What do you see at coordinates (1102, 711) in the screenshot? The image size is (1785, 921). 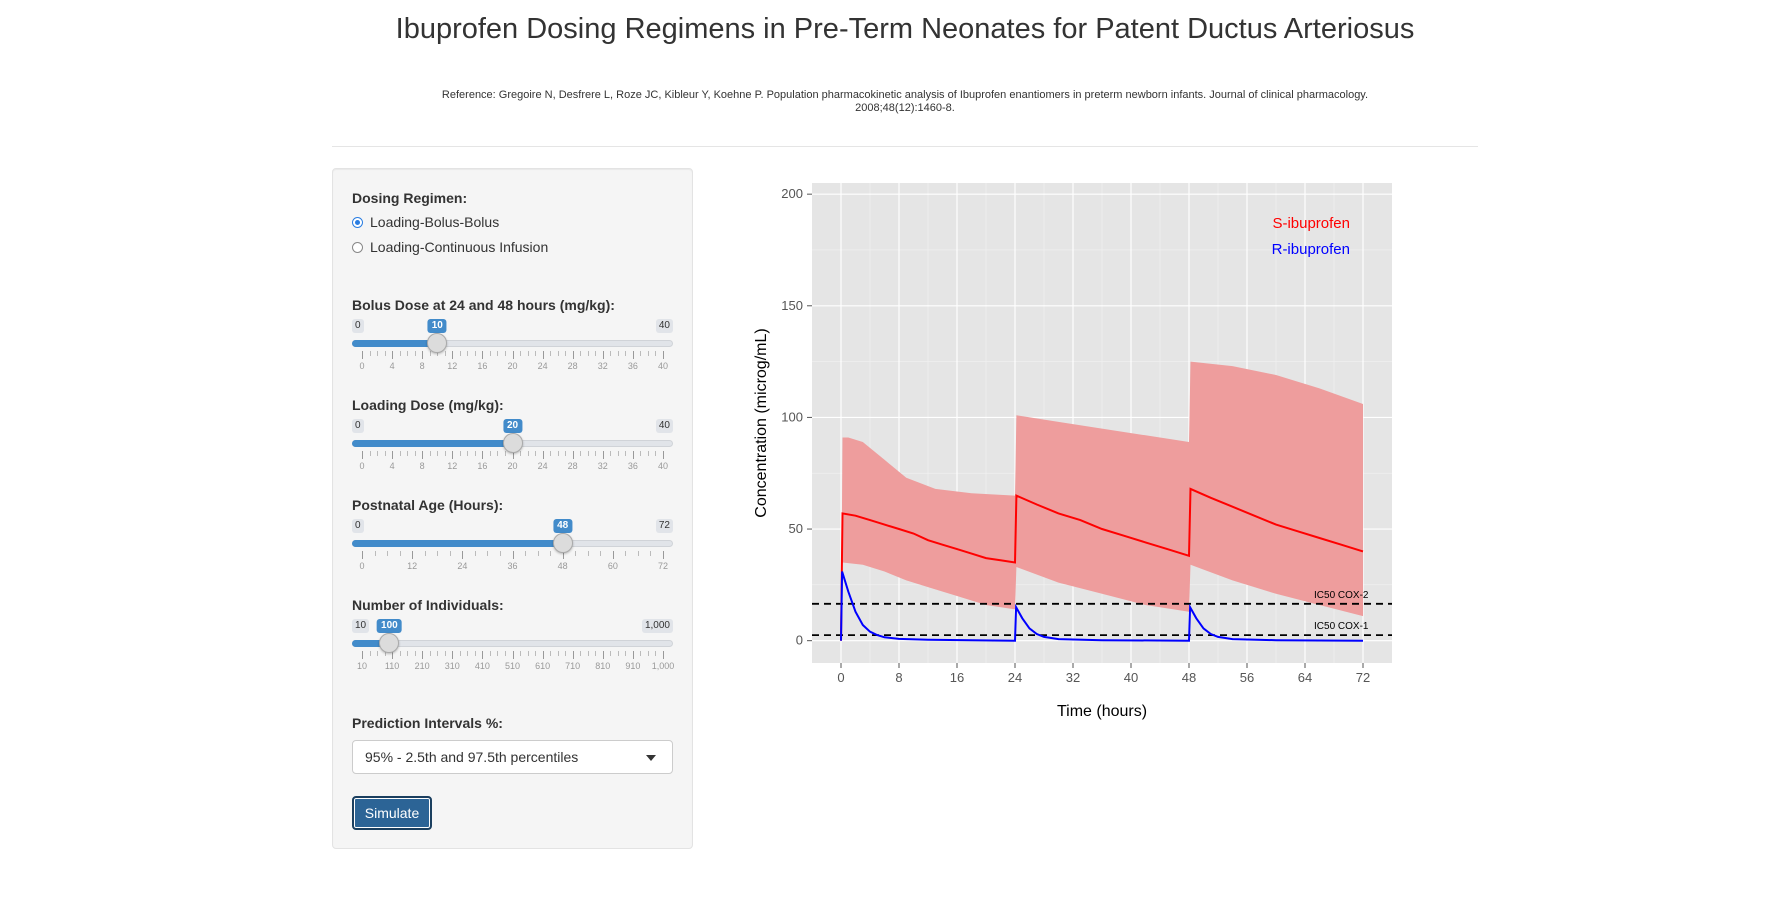 I see `x-axis-label: Time (hours)` at bounding box center [1102, 711].